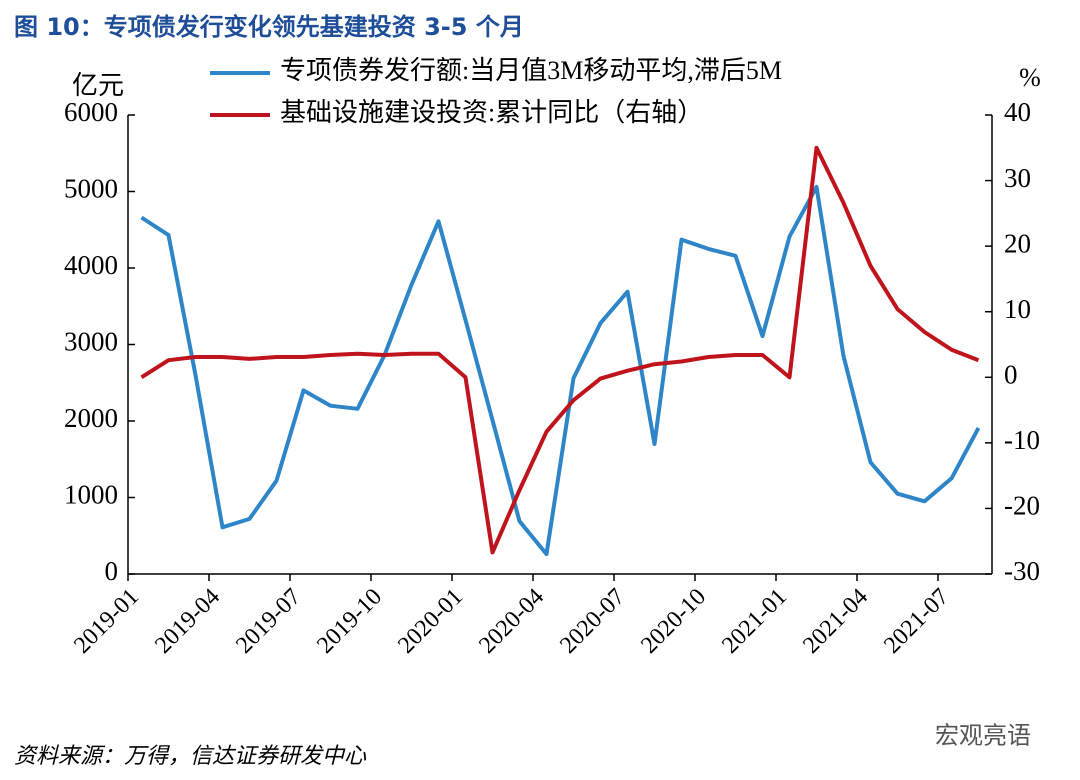  What do you see at coordinates (91, 342) in the screenshot?
I see `y-tick-label: 3000` at bounding box center [91, 342].